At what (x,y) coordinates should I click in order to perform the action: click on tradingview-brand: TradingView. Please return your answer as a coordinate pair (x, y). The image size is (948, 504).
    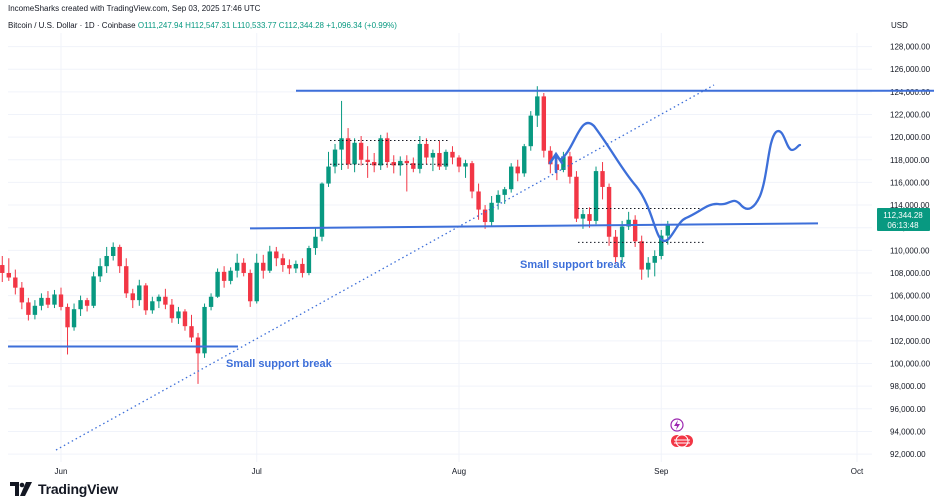
    Looking at the image, I should click on (78, 489).